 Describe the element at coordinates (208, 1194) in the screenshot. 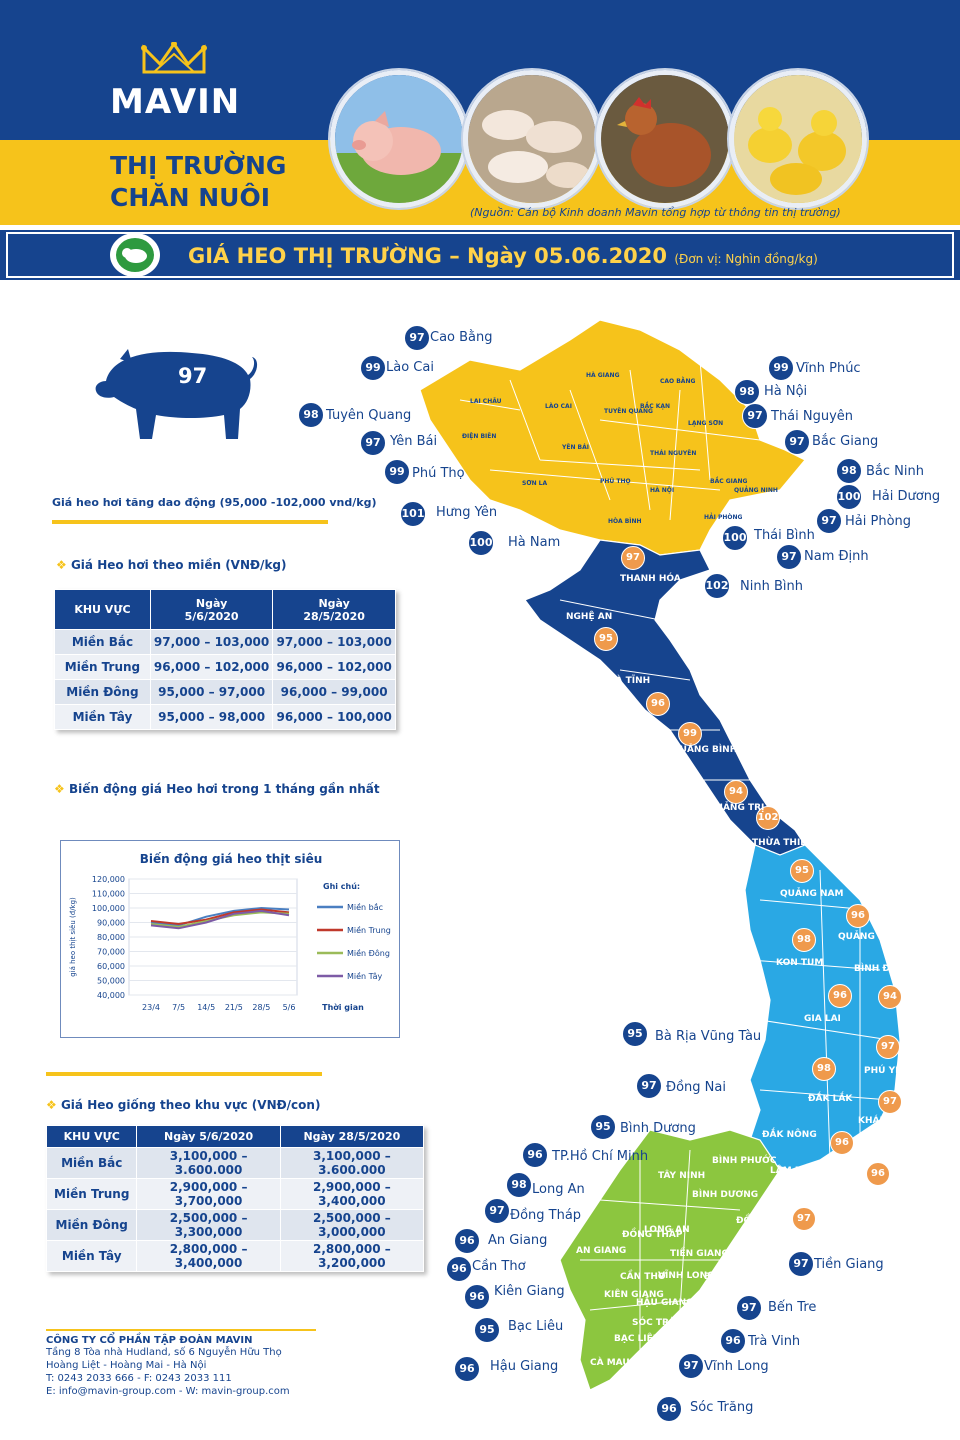

I see `table-cell: 2,900,000 – 3,700,000` at that location.